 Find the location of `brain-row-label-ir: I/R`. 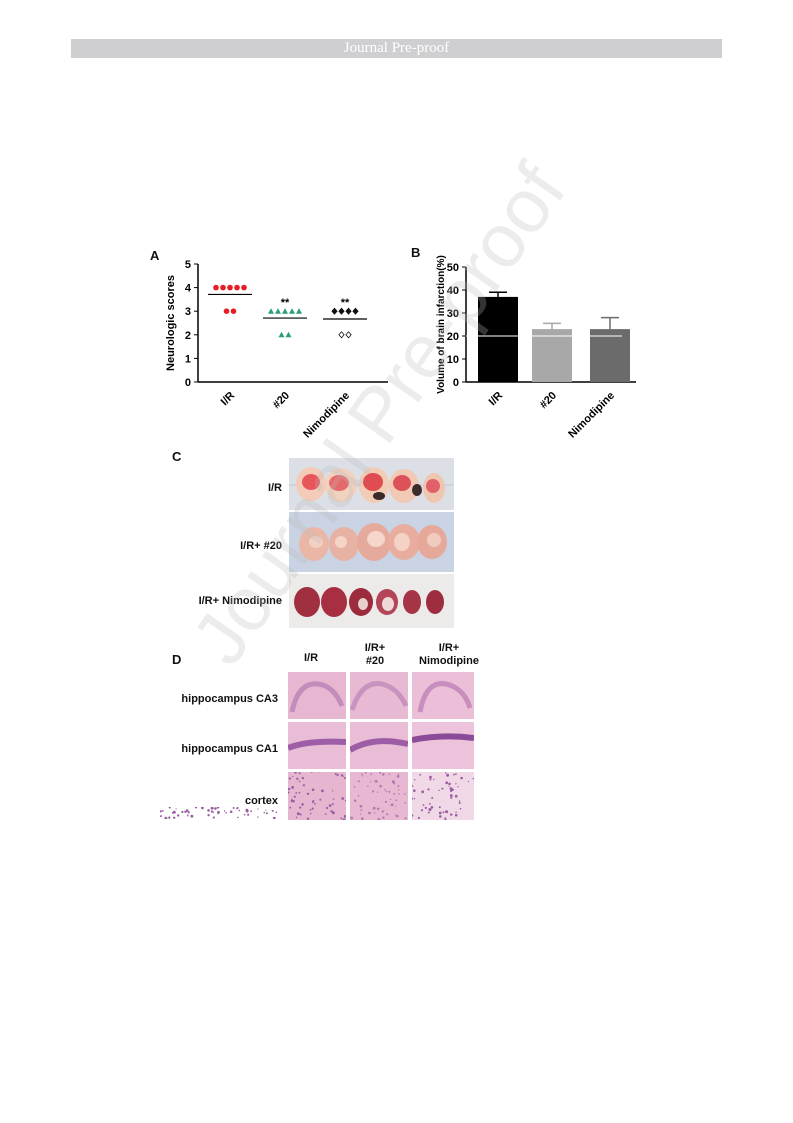

brain-row-label-ir: I/R is located at coordinates (274, 488).